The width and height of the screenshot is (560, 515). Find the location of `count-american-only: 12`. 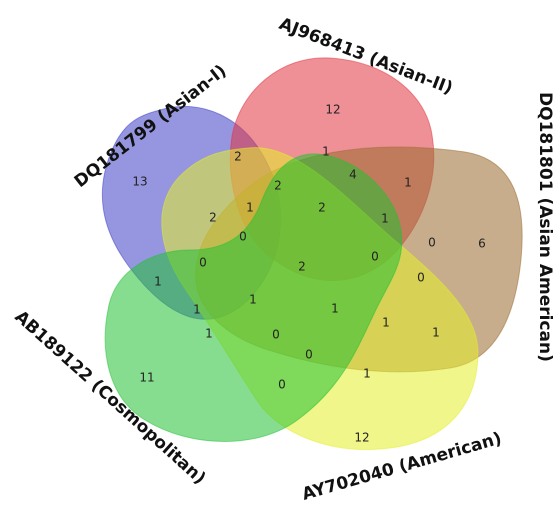

count-american-only: 12 is located at coordinates (361, 438).